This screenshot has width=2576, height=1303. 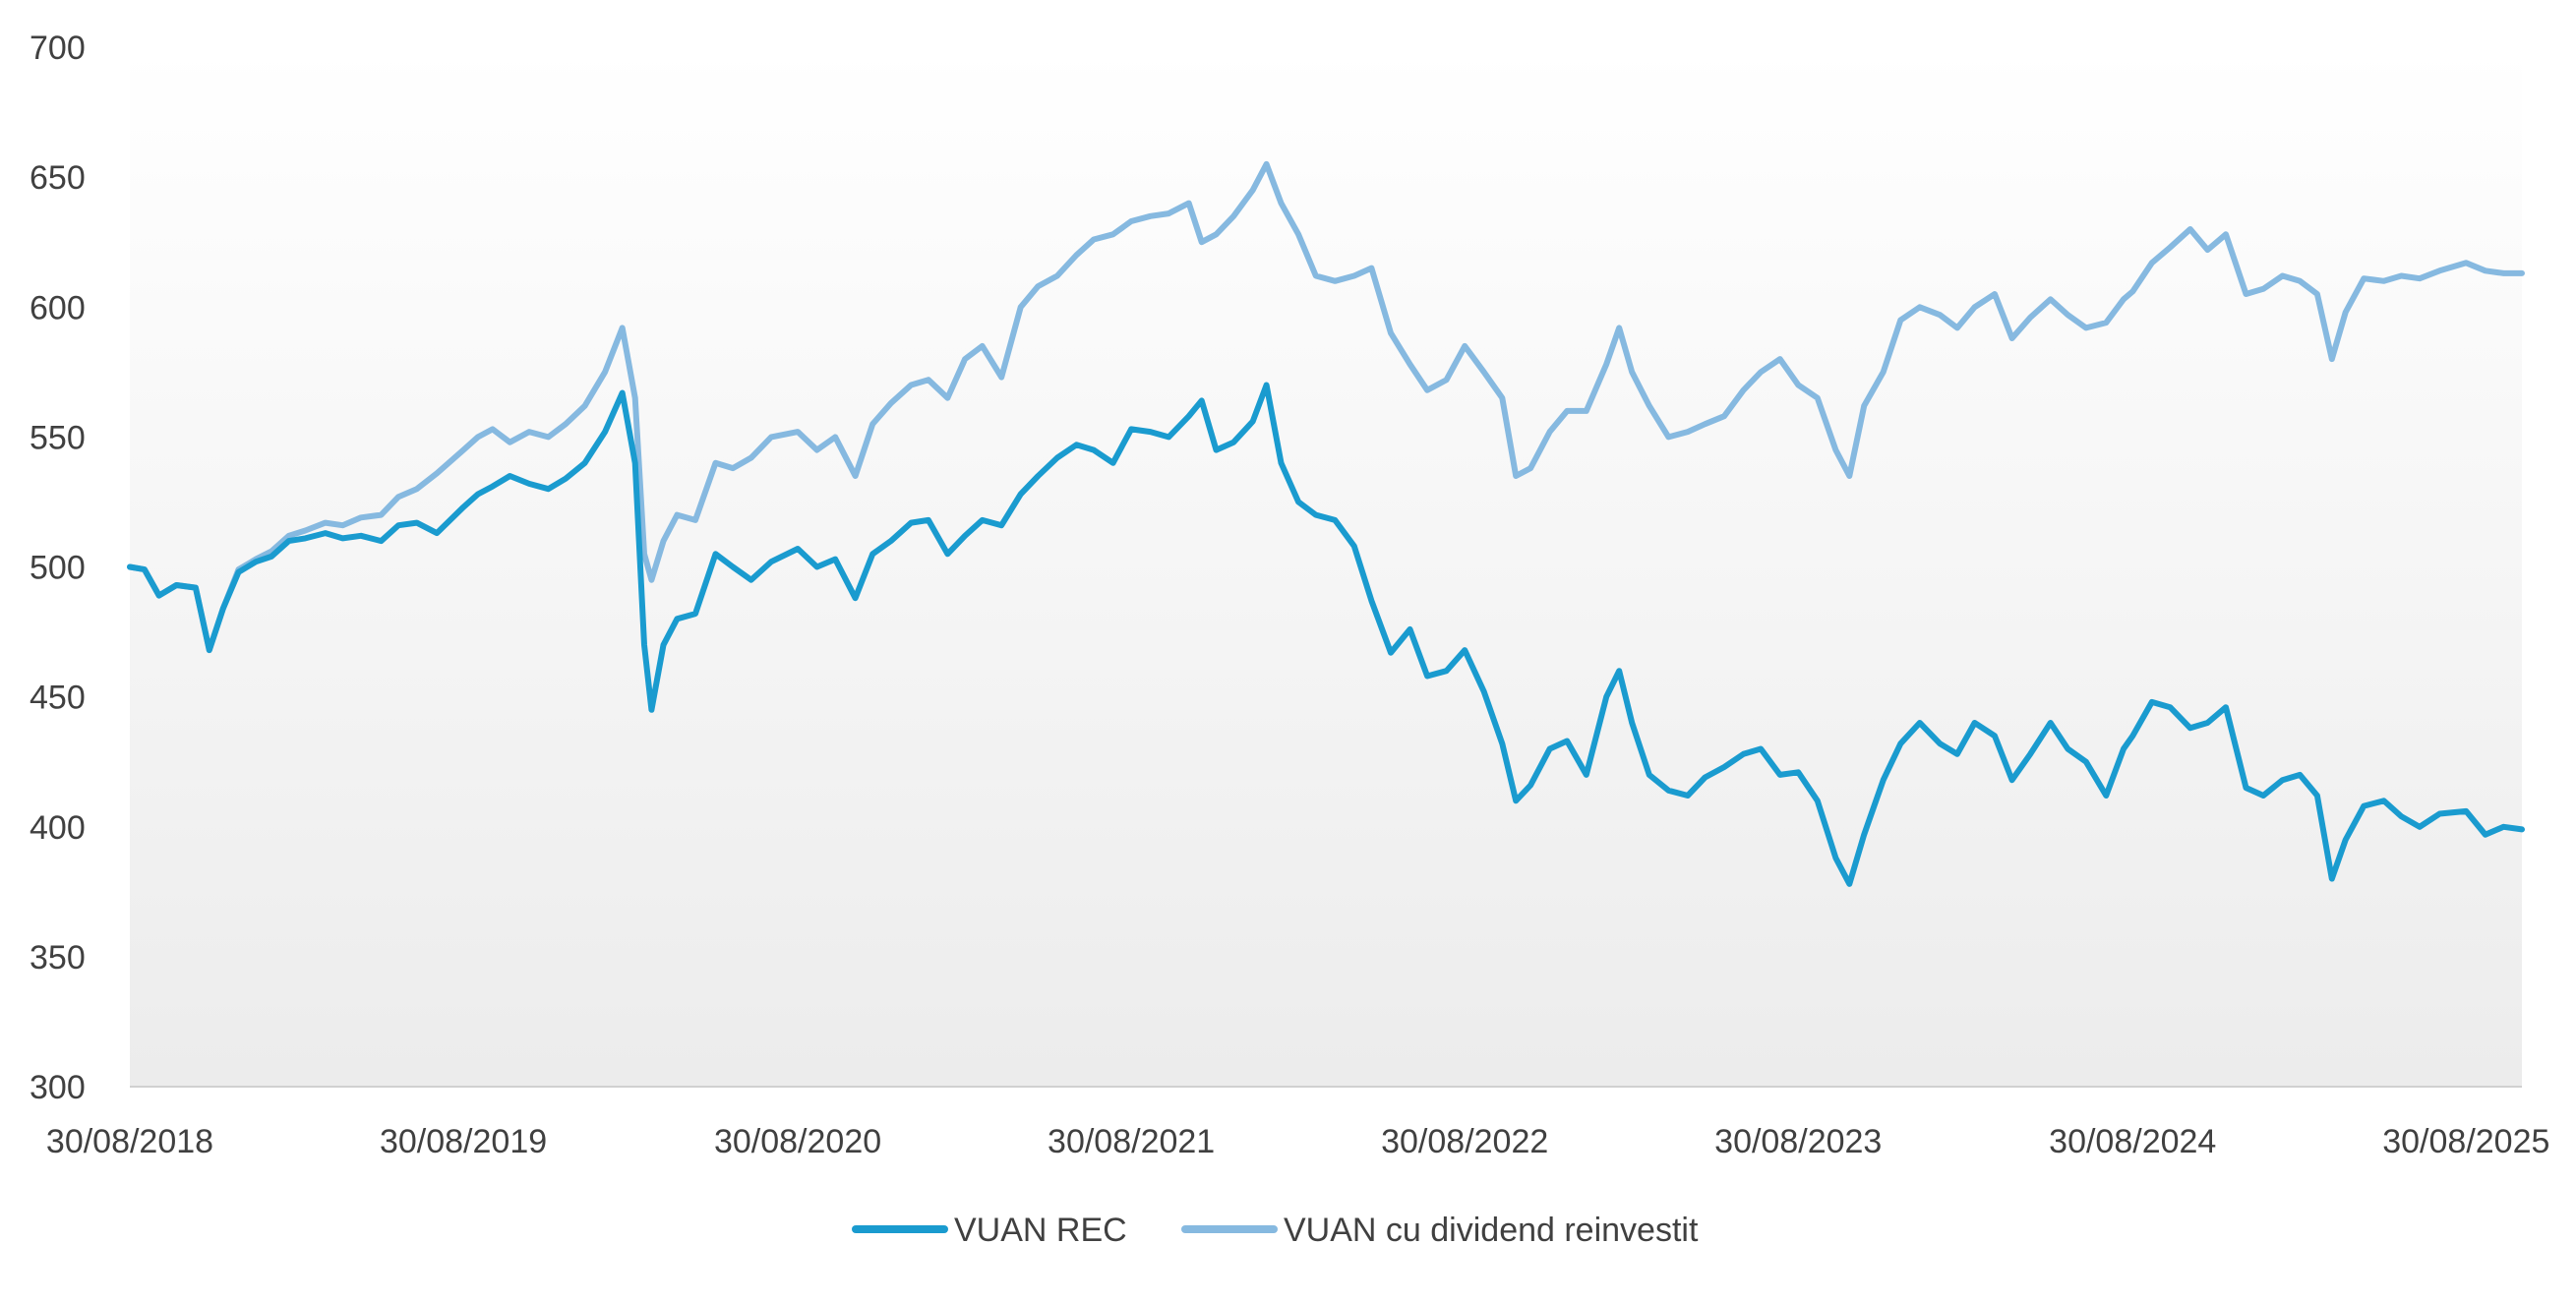 What do you see at coordinates (58, 307) in the screenshot?
I see `y-tick-label: 600` at bounding box center [58, 307].